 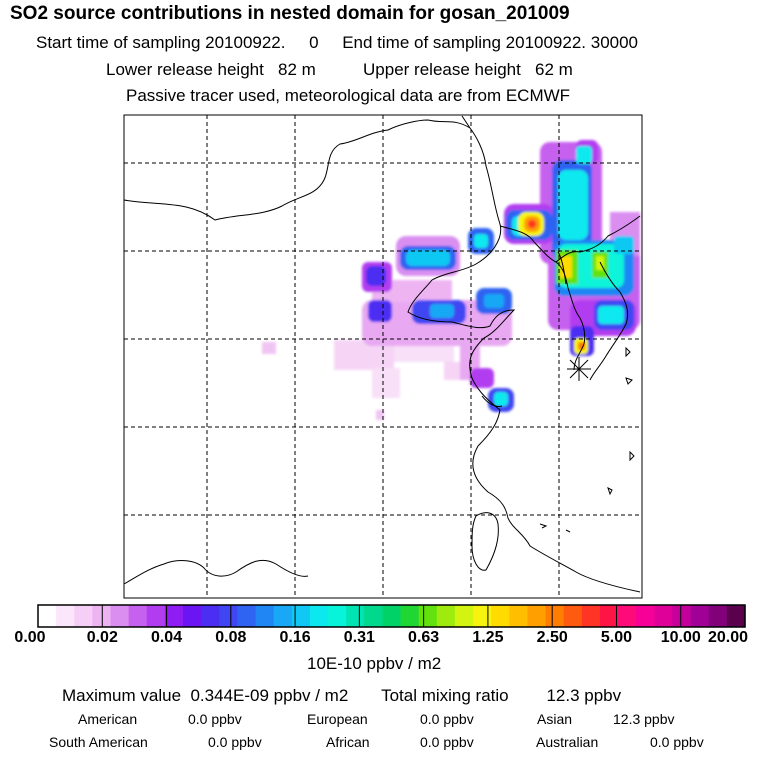 What do you see at coordinates (584, 695) in the screenshot?
I see `total-mixing-ratio-value: 12.3 ppbv` at bounding box center [584, 695].